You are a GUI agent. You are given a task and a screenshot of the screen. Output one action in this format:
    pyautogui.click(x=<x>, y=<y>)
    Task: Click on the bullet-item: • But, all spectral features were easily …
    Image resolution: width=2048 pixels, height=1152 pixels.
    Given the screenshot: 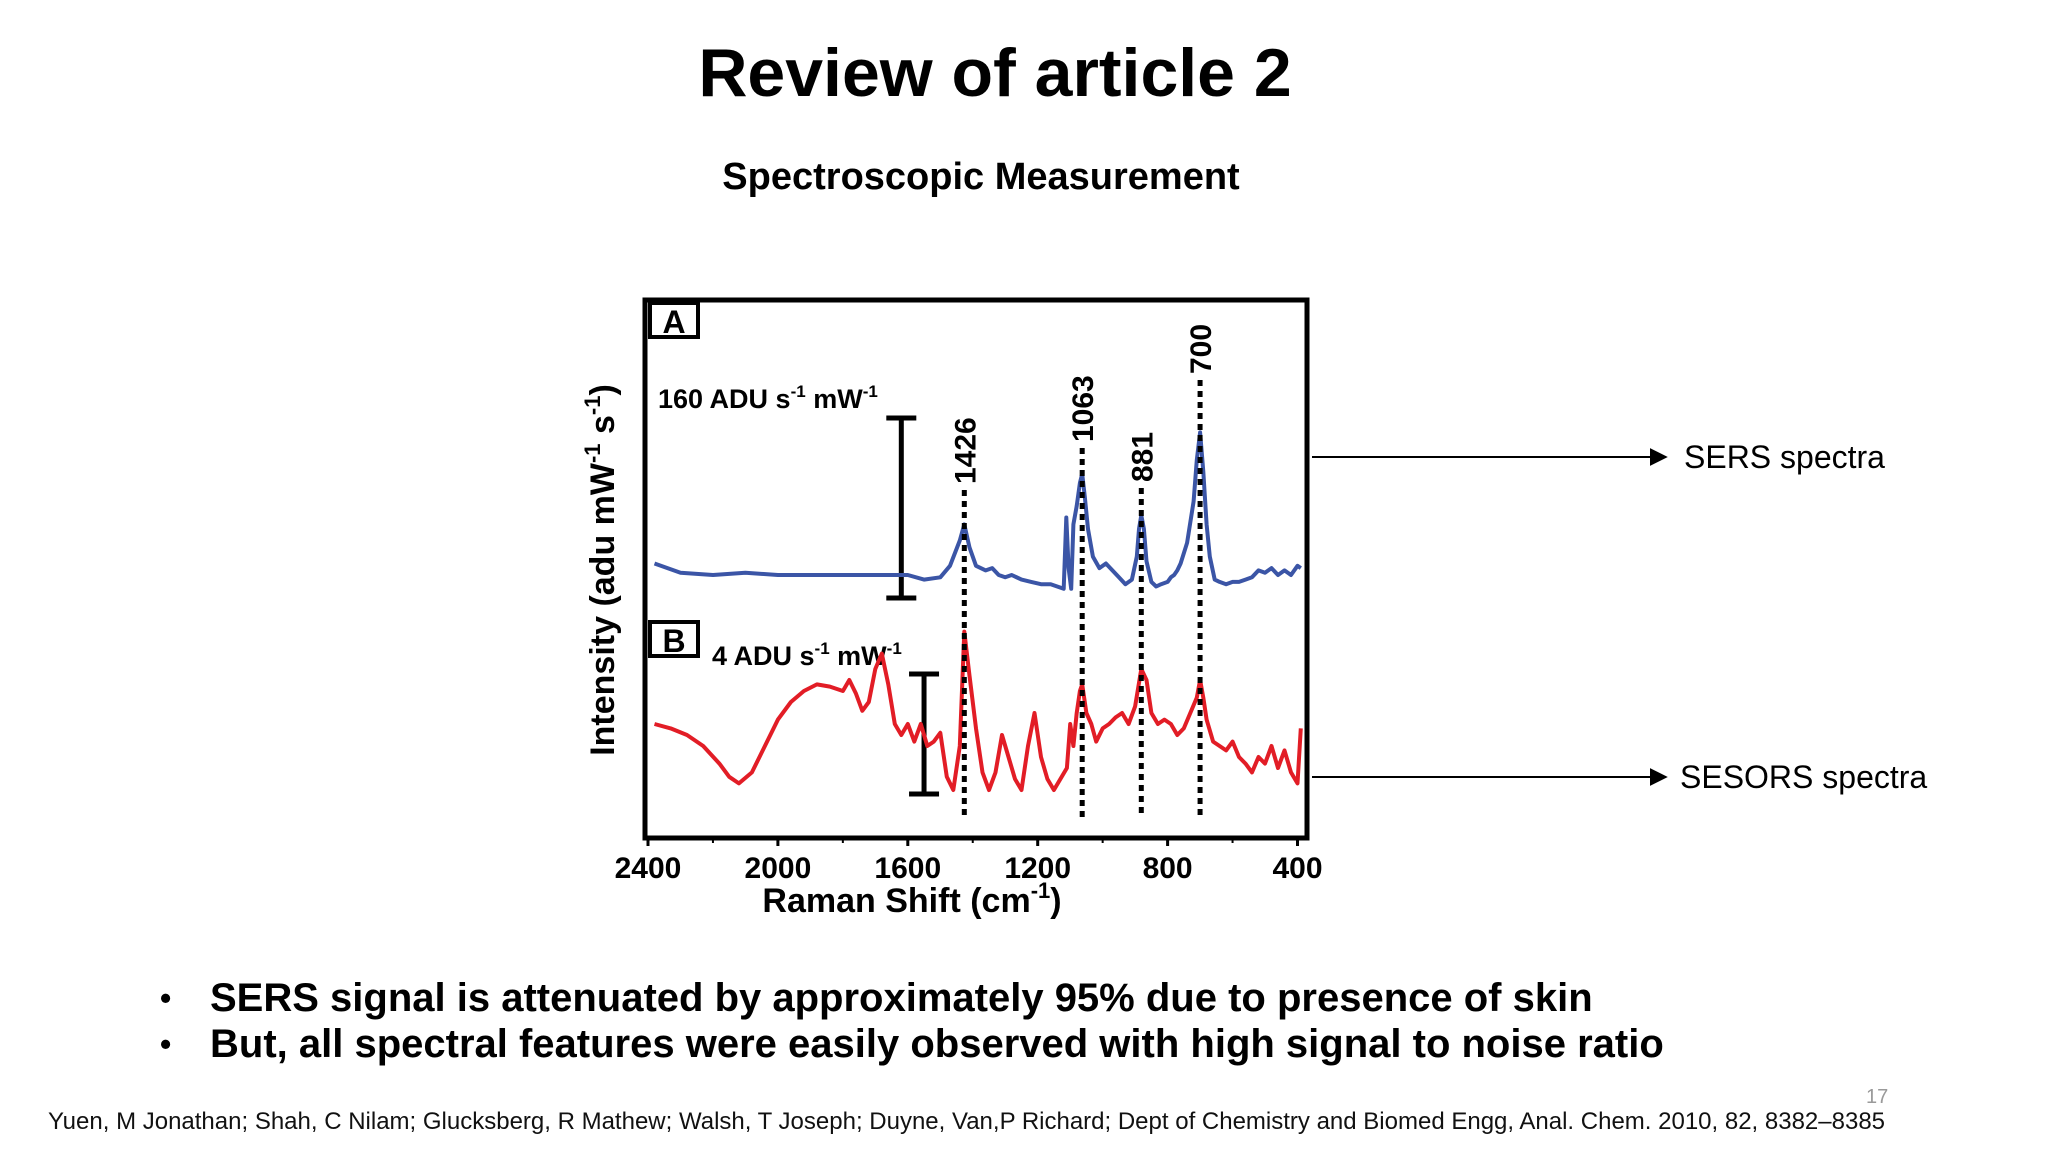 What is the action you would take?
    pyautogui.click(x=912, y=1044)
    